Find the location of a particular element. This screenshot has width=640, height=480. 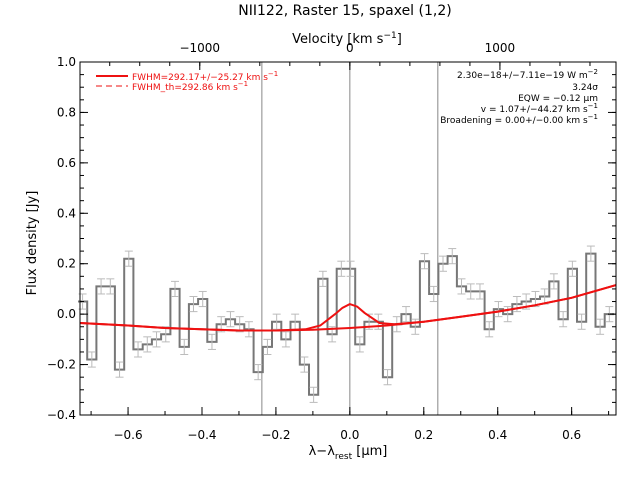

legend-label-fit-main: FWHM=292.17+/−25.27 km s is located at coordinates (200, 78).